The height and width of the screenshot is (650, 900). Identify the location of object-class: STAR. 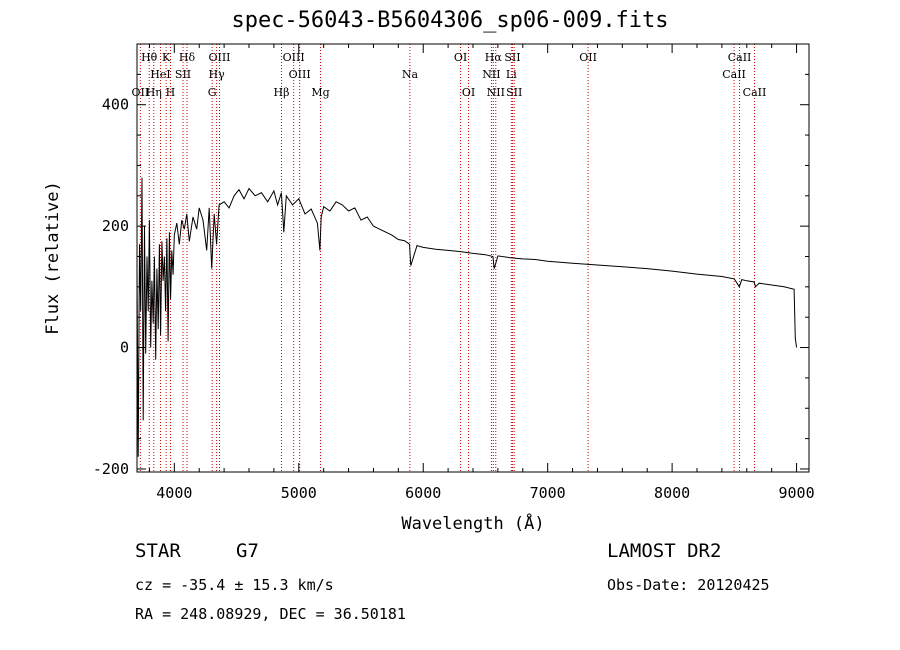
(158, 551).